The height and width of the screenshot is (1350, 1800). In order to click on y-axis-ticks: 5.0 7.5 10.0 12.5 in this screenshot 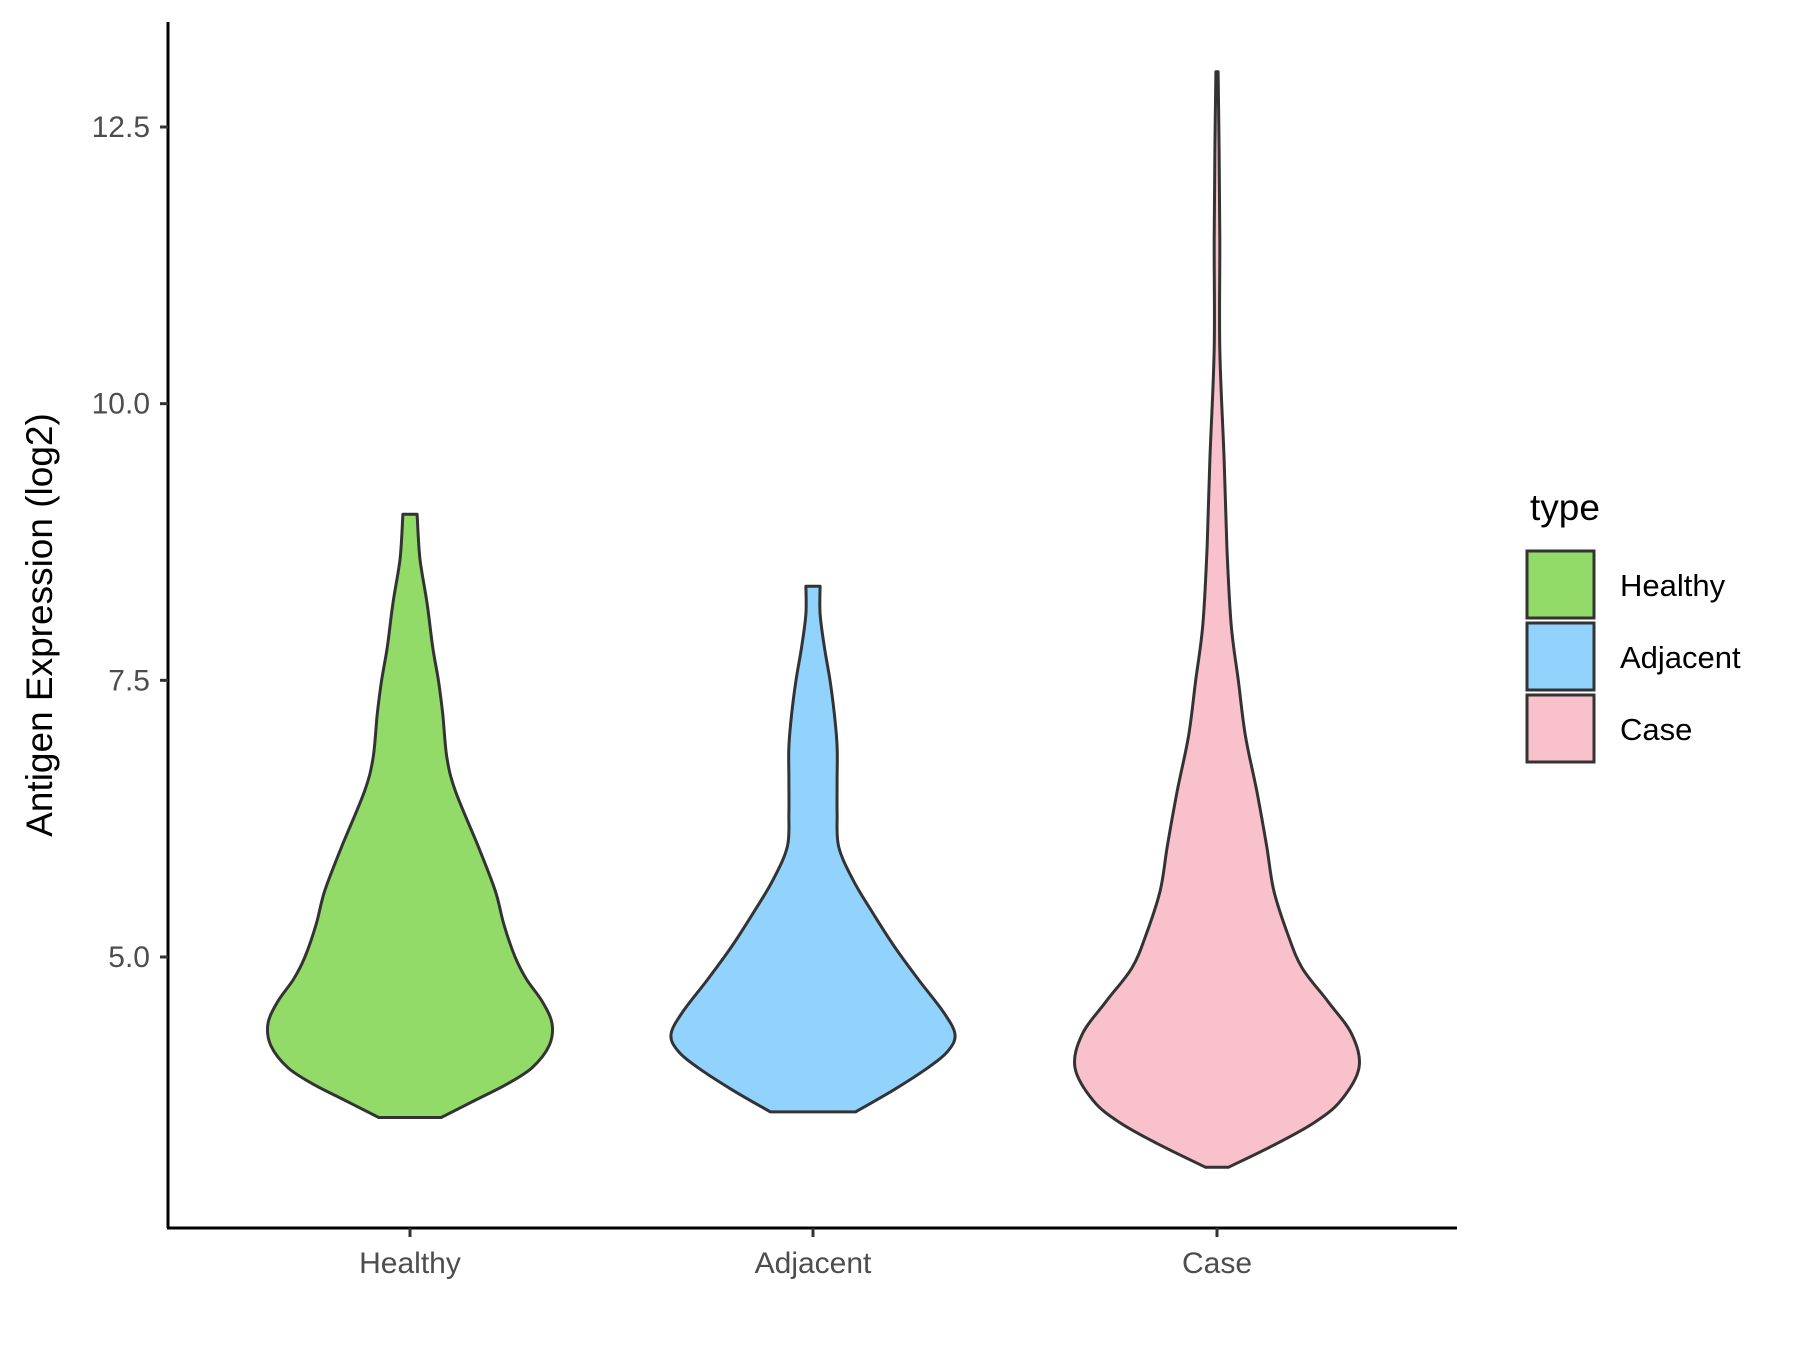, I will do `click(130, 542)`.